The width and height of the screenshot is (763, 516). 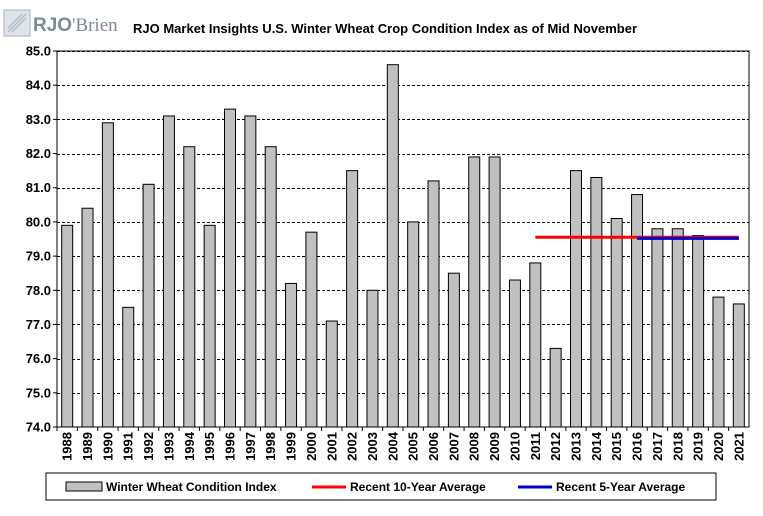 What do you see at coordinates (38, 187) in the screenshot?
I see `y-tick-label: 81.0` at bounding box center [38, 187].